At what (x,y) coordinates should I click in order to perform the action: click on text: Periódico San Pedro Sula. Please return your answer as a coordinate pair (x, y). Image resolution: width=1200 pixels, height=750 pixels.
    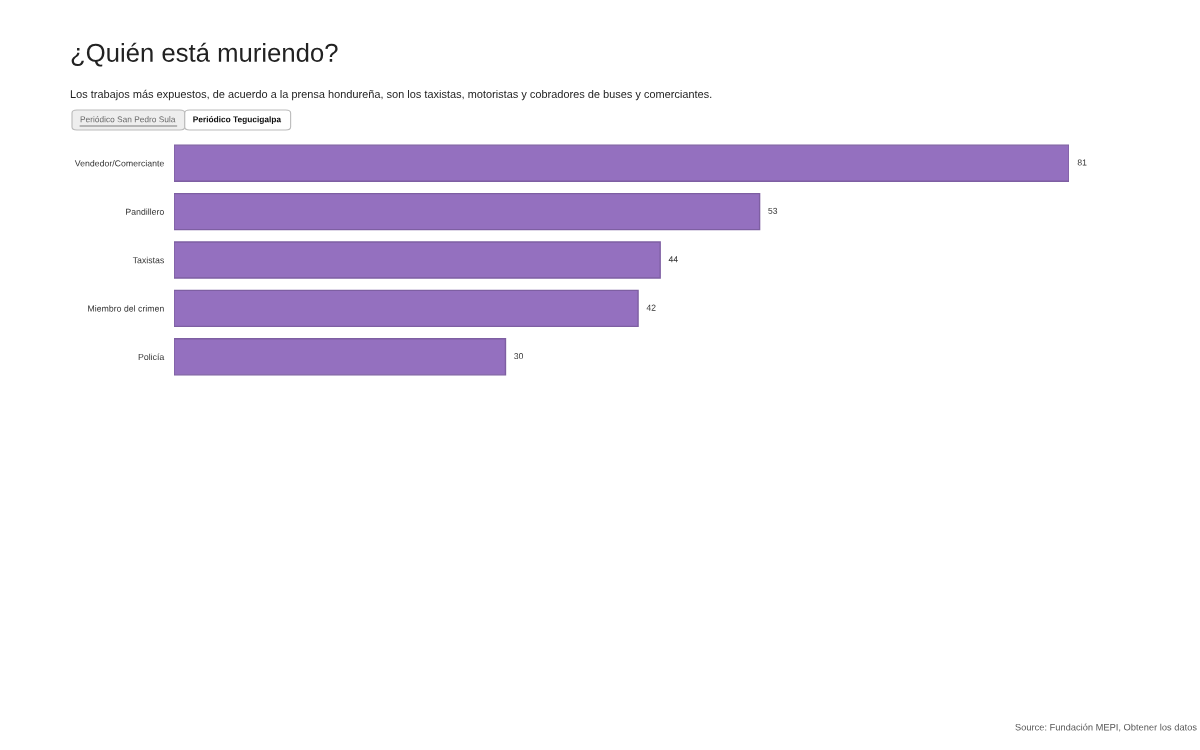
    Looking at the image, I should click on (128, 119).